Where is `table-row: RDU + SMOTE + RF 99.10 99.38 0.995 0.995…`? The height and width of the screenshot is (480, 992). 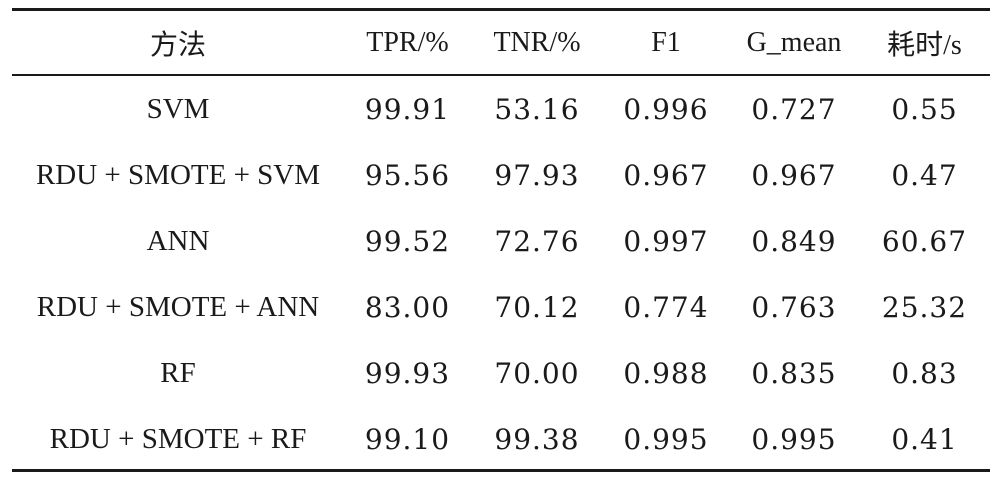
table-row: RDU + SMOTE + RF 99.10 99.38 0.995 0.995… is located at coordinates (501, 439).